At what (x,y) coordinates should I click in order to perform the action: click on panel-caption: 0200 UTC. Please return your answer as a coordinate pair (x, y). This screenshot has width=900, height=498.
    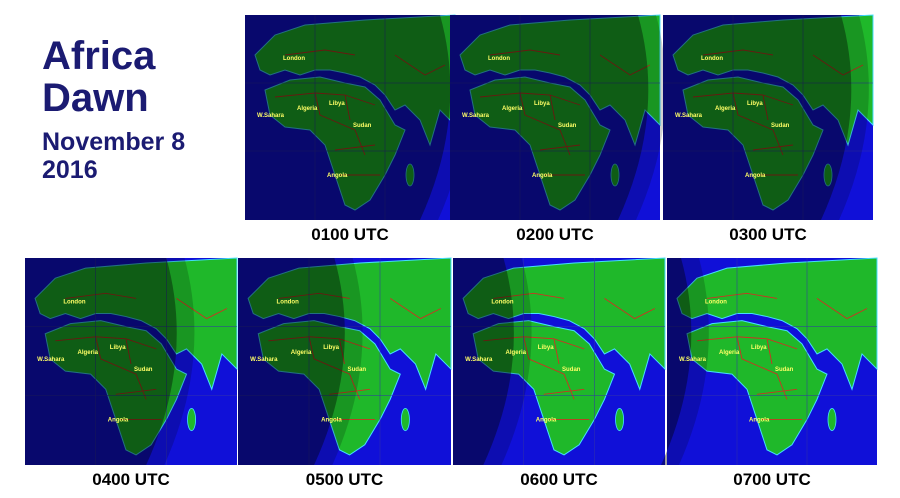
    Looking at the image, I should click on (554, 234).